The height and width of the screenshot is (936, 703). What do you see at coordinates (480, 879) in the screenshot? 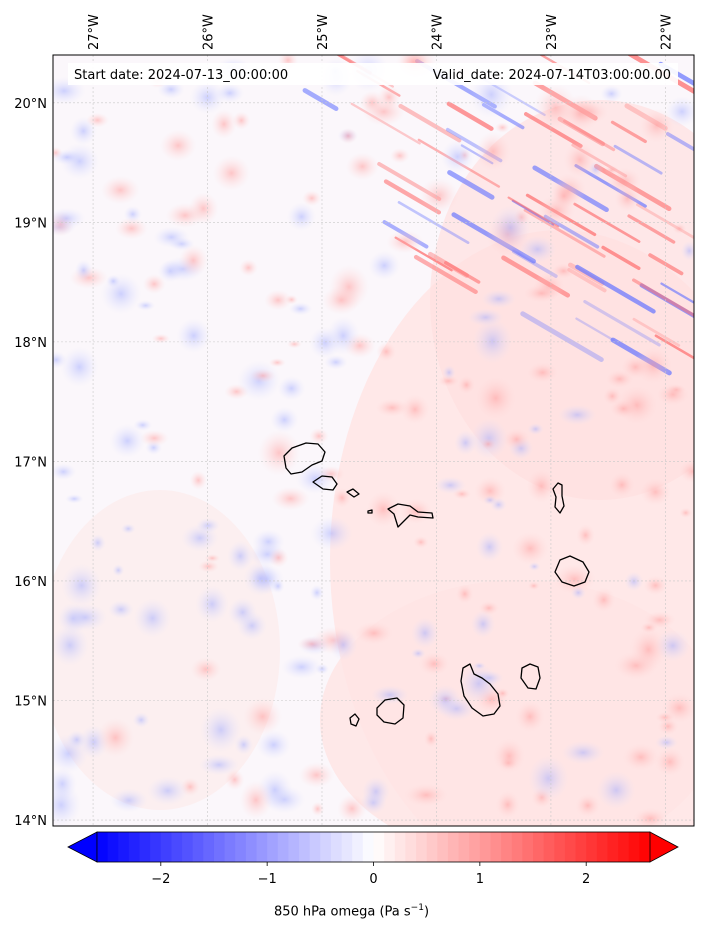
I see `colorbar-tick-label: 1` at bounding box center [480, 879].